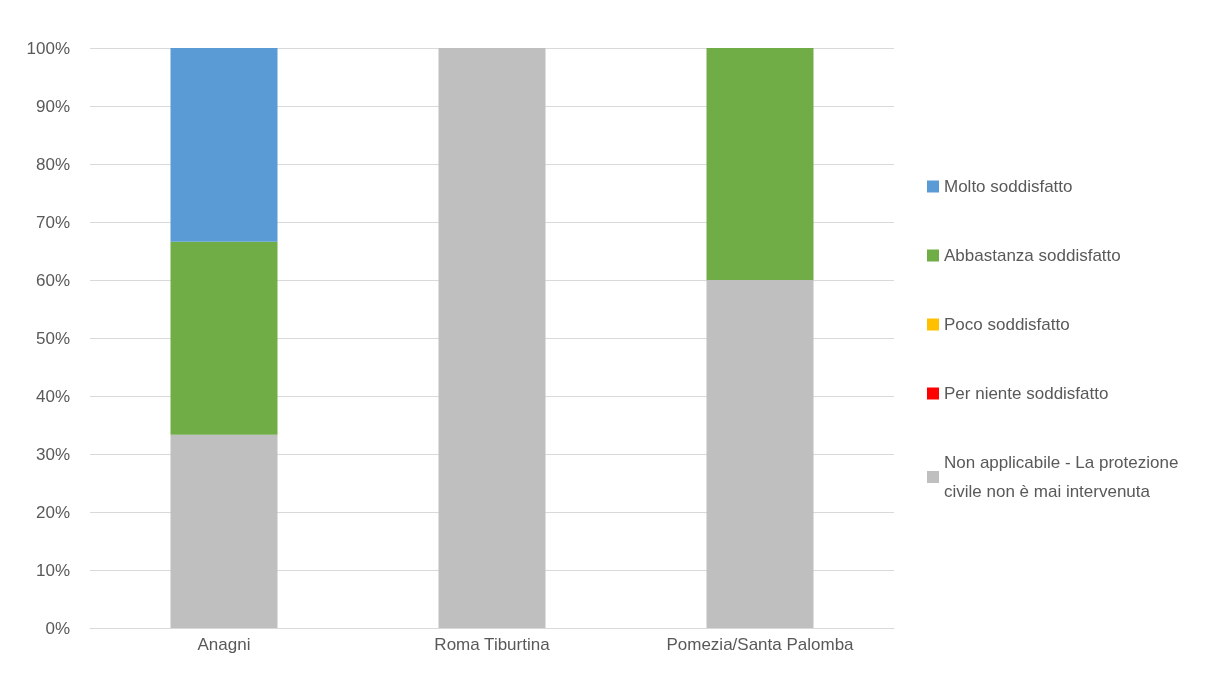 Image resolution: width=1209 pixels, height=678 pixels. What do you see at coordinates (52, 280) in the screenshot?
I see `y-tick-label: 60%` at bounding box center [52, 280].